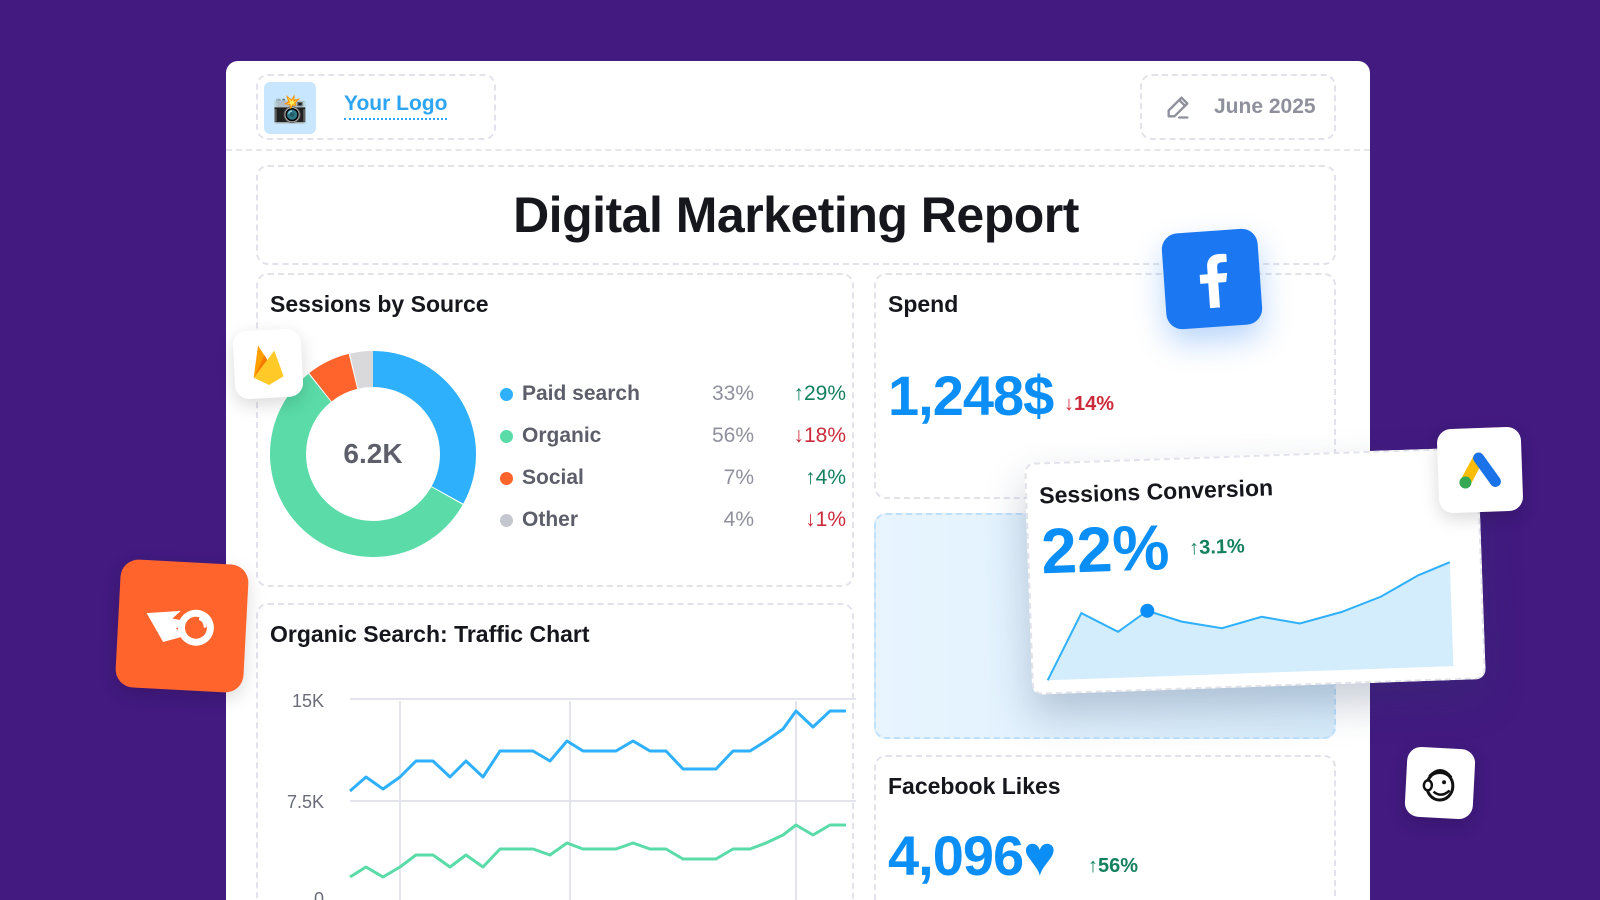 This screenshot has width=1600, height=900. What do you see at coordinates (308, 701) in the screenshot?
I see `y-tick-15k: 15K` at bounding box center [308, 701].